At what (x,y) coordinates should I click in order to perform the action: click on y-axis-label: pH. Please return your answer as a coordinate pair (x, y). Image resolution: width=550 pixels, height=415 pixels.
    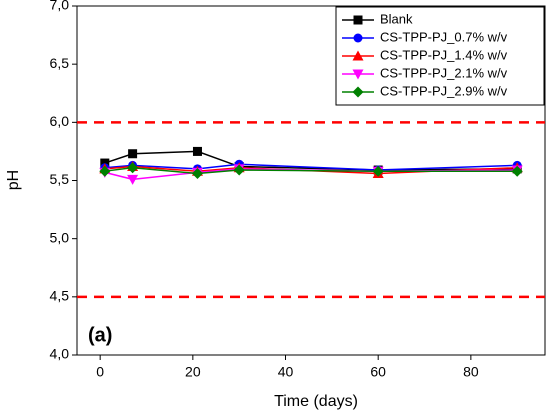
    Looking at the image, I should click on (13, 180).